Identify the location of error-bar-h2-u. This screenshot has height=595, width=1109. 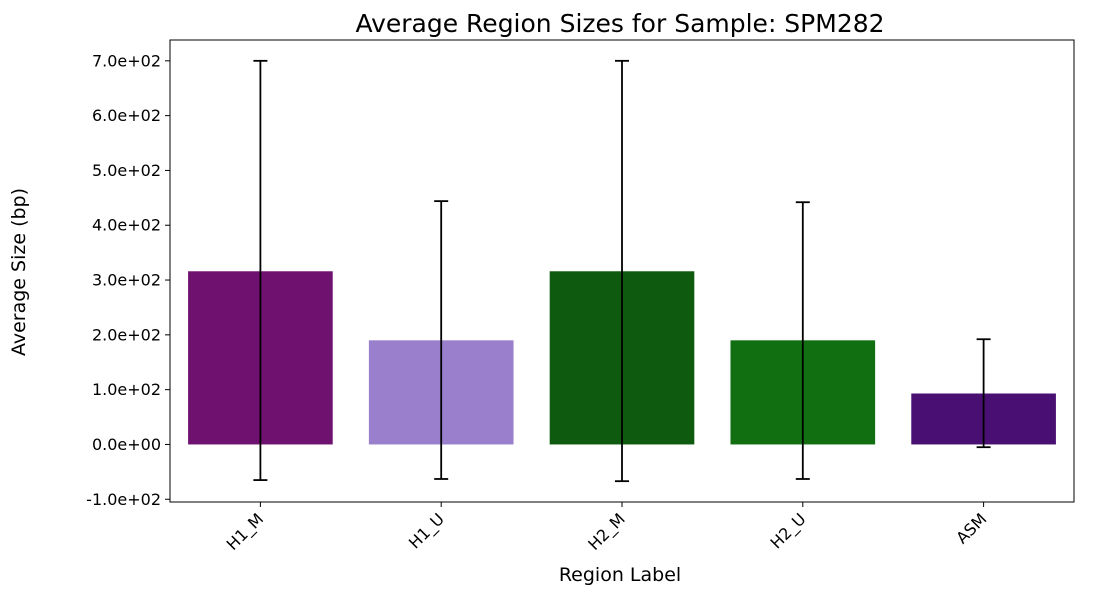
(802, 340).